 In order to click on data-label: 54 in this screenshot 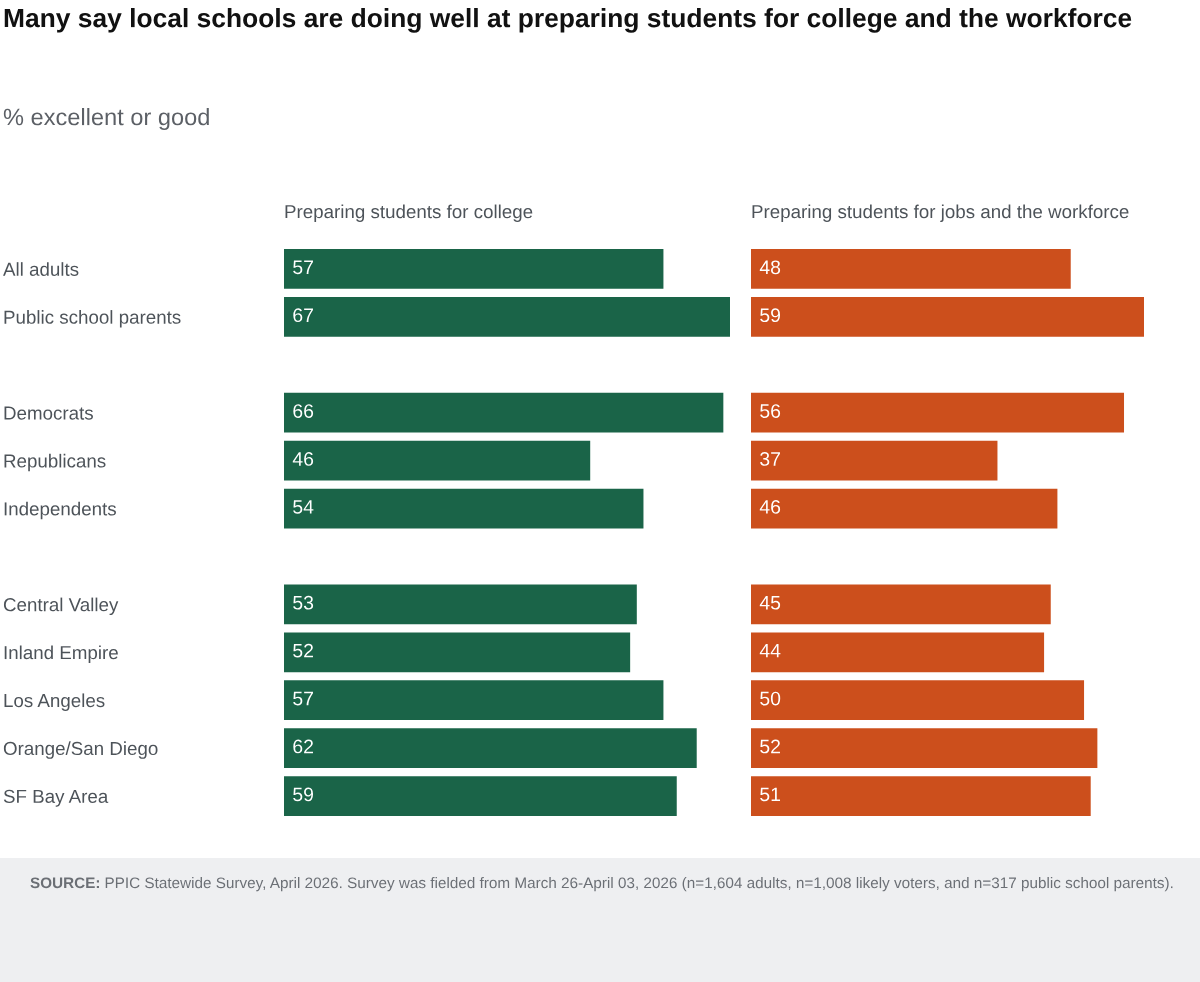, I will do `click(303, 507)`.